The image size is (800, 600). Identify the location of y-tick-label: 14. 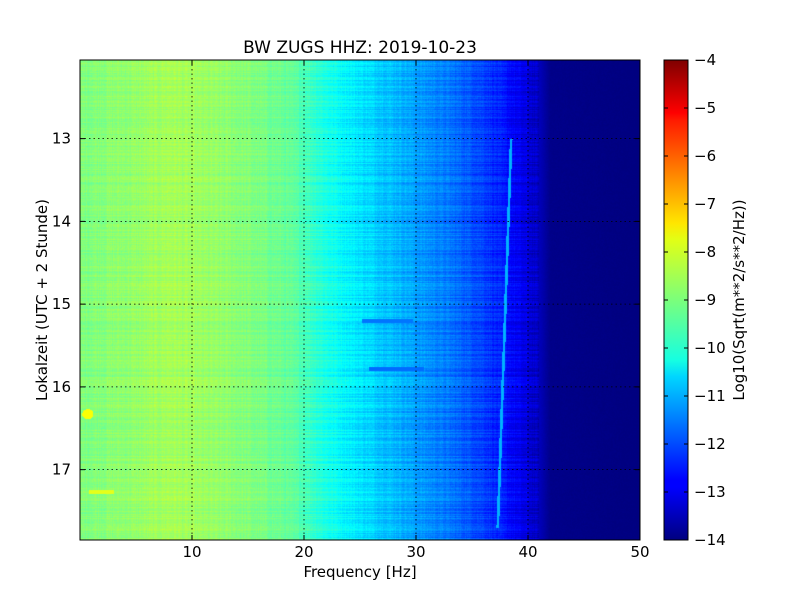
(61, 221).